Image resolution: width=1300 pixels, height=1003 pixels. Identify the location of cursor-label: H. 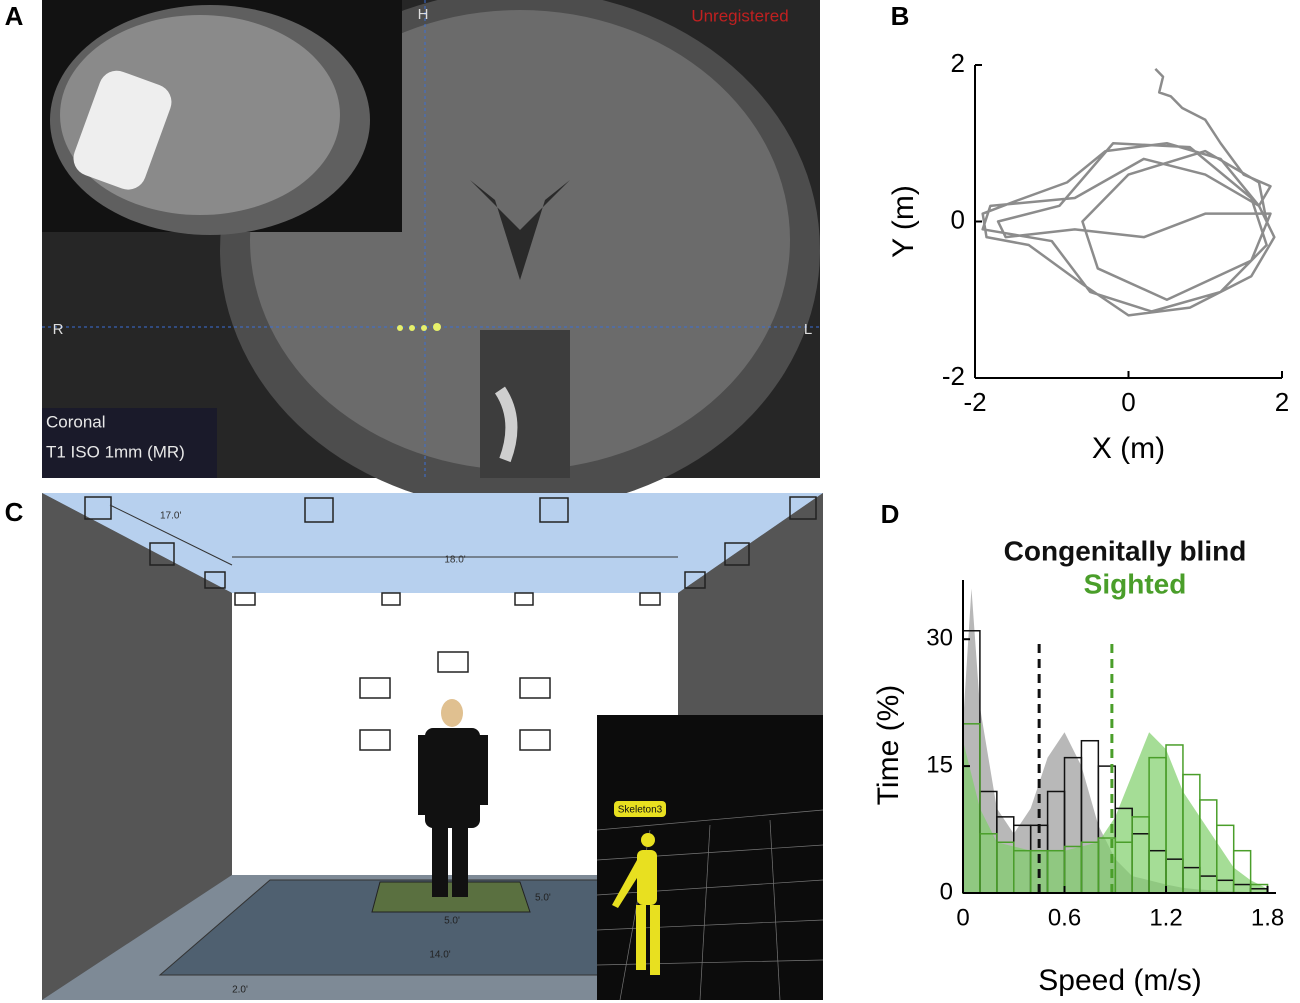
(423, 14).